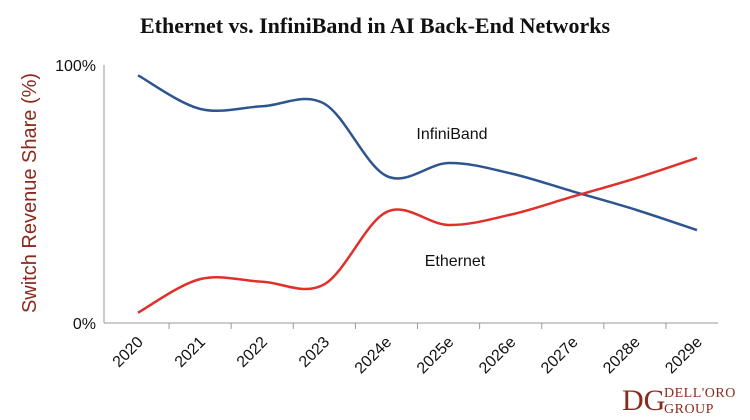 The width and height of the screenshot is (750, 420). I want to click on y-tick-label: 0%, so click(84, 324).